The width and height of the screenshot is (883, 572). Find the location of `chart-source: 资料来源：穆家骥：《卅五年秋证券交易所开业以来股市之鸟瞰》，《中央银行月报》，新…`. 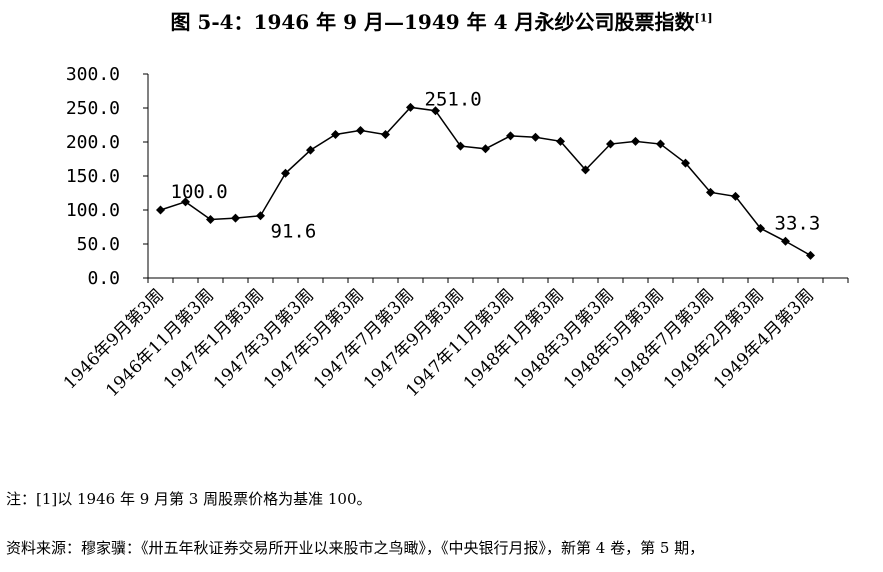

chart-source: 资料来源：穆家骥：《卅五年秋证券交易所开业以来股市之鸟瞰》，《中央银行月报》，新… is located at coordinates (355, 548).